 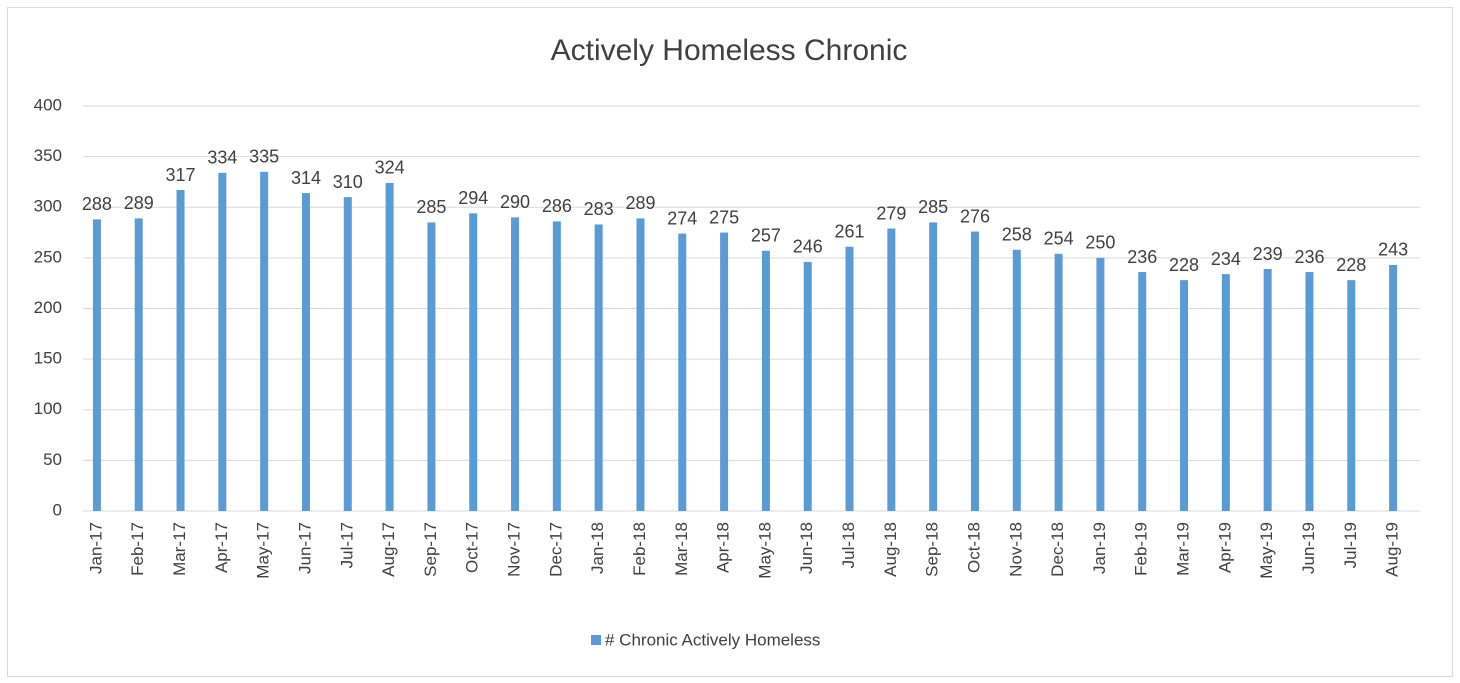 What do you see at coordinates (346, 545) in the screenshot?
I see `x-tick-label: Jul-17` at bounding box center [346, 545].